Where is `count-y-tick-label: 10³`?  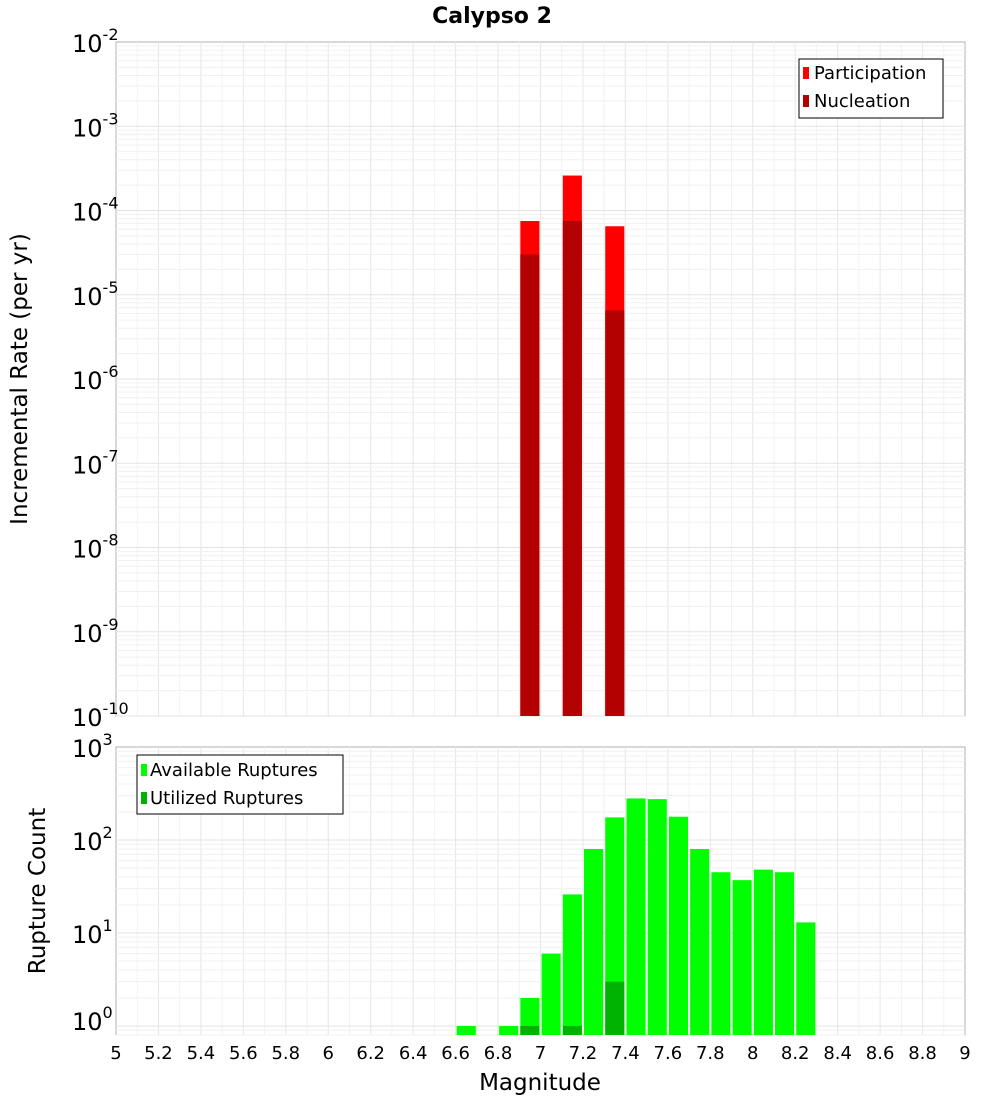 count-y-tick-label: 10³ is located at coordinates (92, 746).